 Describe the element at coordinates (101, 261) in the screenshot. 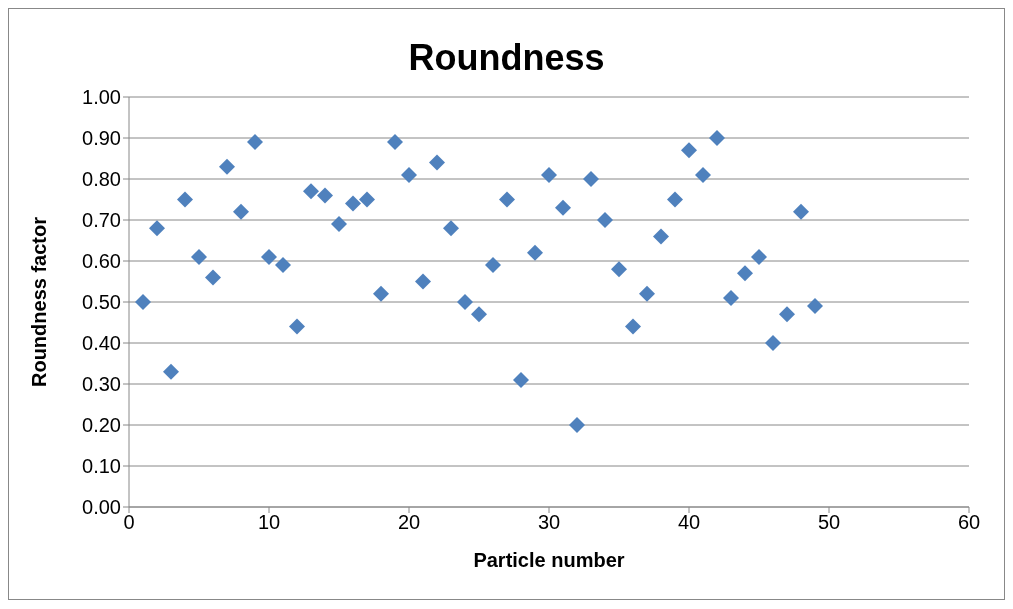

I see `y-tick-label: 0.60` at that location.